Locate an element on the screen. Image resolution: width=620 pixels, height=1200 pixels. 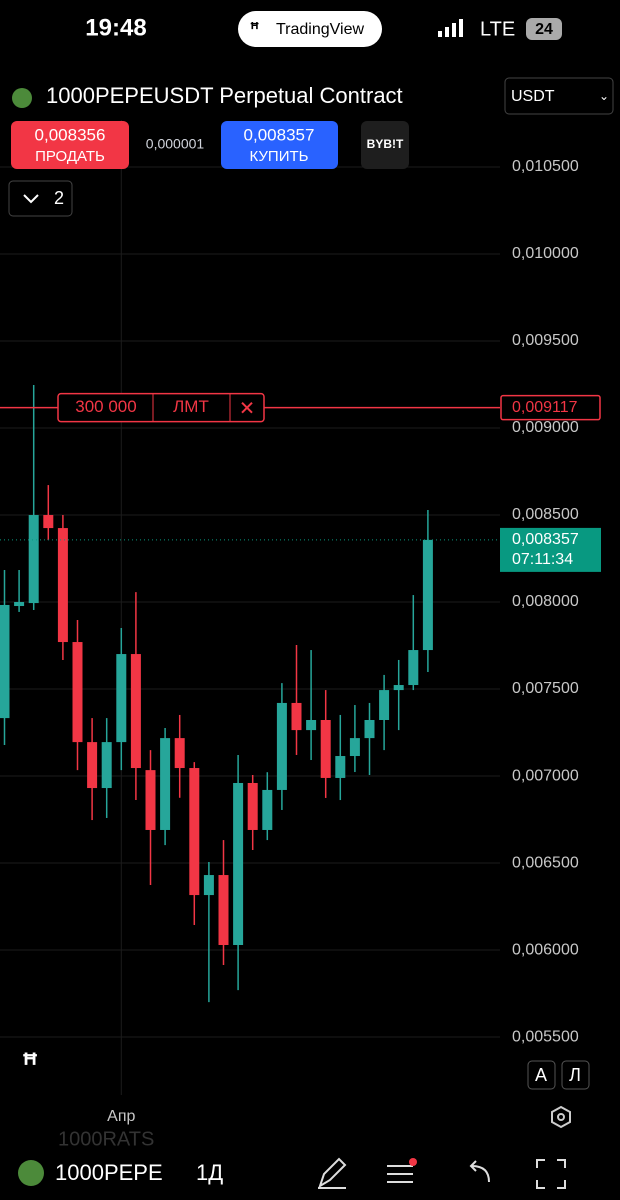
countdown: 07:11:34 is located at coordinates (542, 559).